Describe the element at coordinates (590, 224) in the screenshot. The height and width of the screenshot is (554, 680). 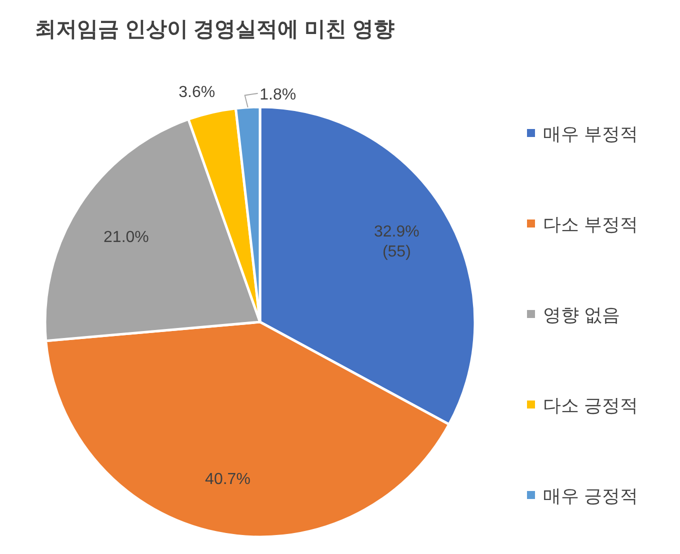
I see `legend-label: 다소 부정적` at that location.